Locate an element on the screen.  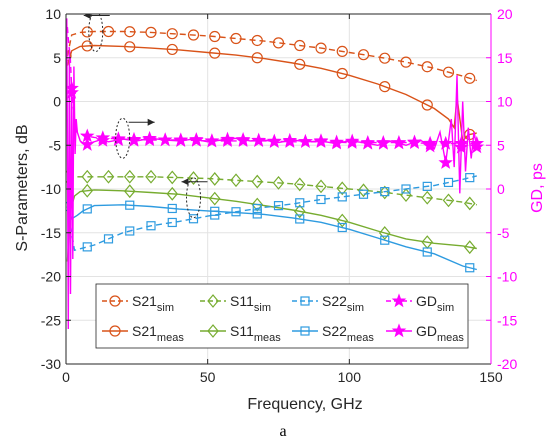
y-tick-label: -30 is located at coordinates (51, 364).